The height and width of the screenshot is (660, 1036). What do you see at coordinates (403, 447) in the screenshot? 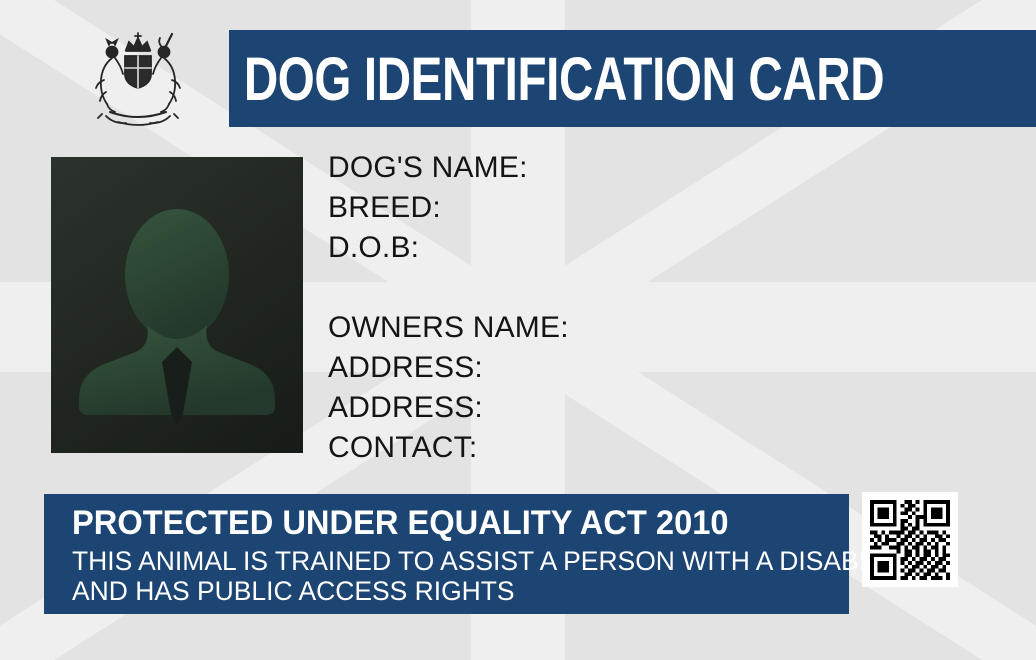
I see `field-contact: CONTACT:` at bounding box center [403, 447].